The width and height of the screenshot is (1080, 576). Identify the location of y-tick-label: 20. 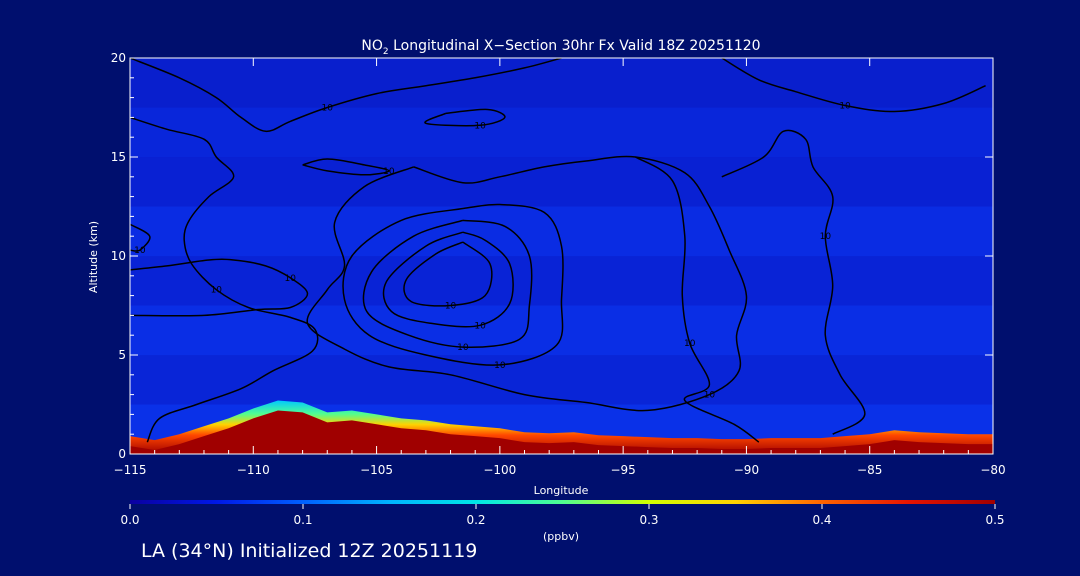
(118, 58).